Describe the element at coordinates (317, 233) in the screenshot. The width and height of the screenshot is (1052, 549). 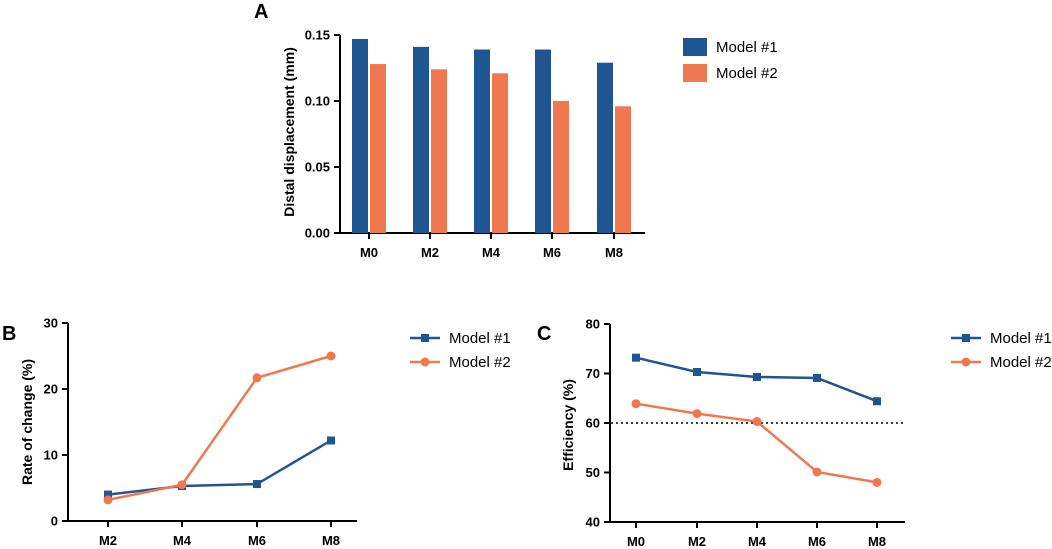
I see `panel-a-y-tick-label: 0.00` at that location.